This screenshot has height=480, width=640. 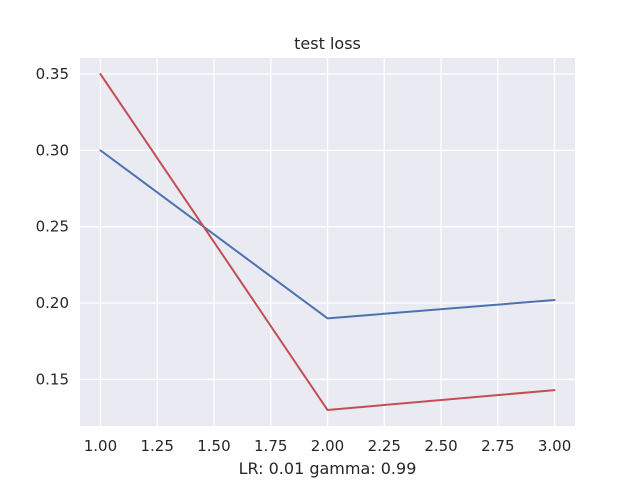 I want to click on y-tick-label: 0.30, so click(x=52, y=150).